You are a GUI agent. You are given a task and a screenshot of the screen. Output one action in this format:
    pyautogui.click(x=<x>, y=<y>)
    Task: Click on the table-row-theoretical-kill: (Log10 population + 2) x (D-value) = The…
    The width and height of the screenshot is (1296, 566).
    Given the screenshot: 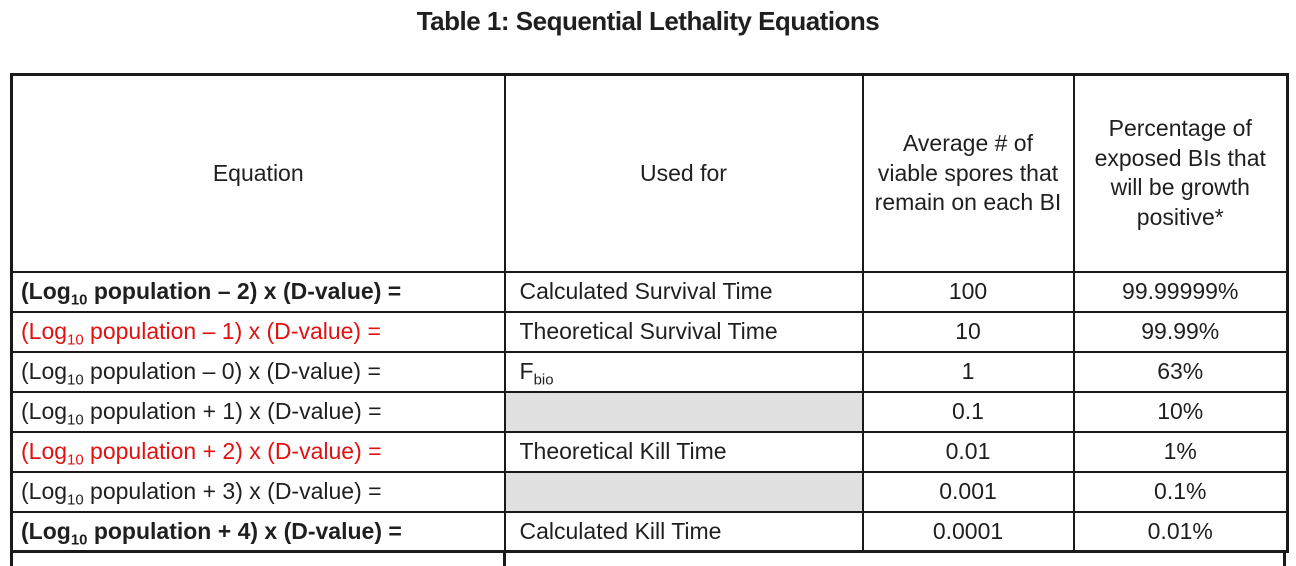 What is the action you would take?
    pyautogui.click(x=649, y=451)
    